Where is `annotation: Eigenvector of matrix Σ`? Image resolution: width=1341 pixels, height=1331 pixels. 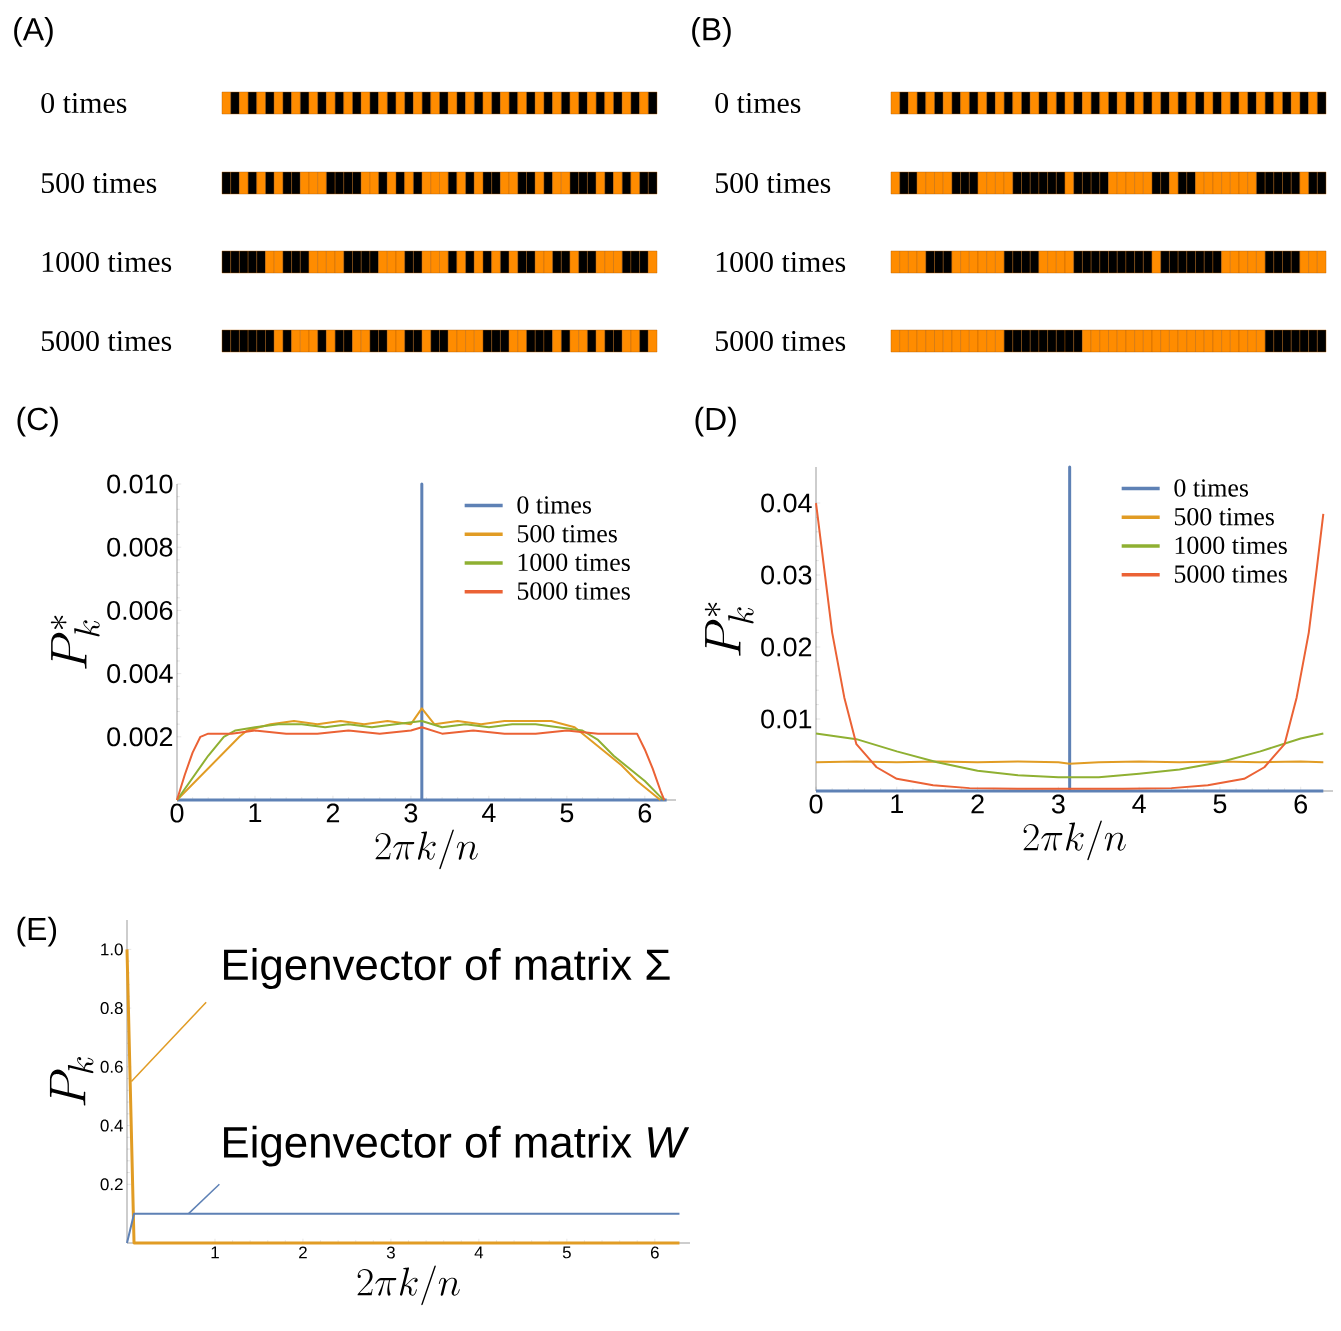 annotation: Eigenvector of matrix Σ is located at coordinates (447, 968).